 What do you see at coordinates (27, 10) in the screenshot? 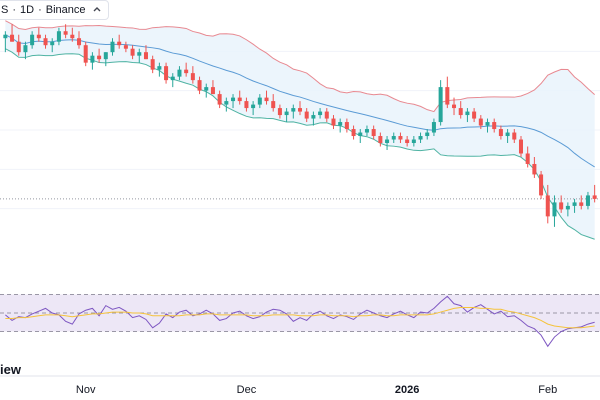
I see `interval-label: 1D` at bounding box center [27, 10].